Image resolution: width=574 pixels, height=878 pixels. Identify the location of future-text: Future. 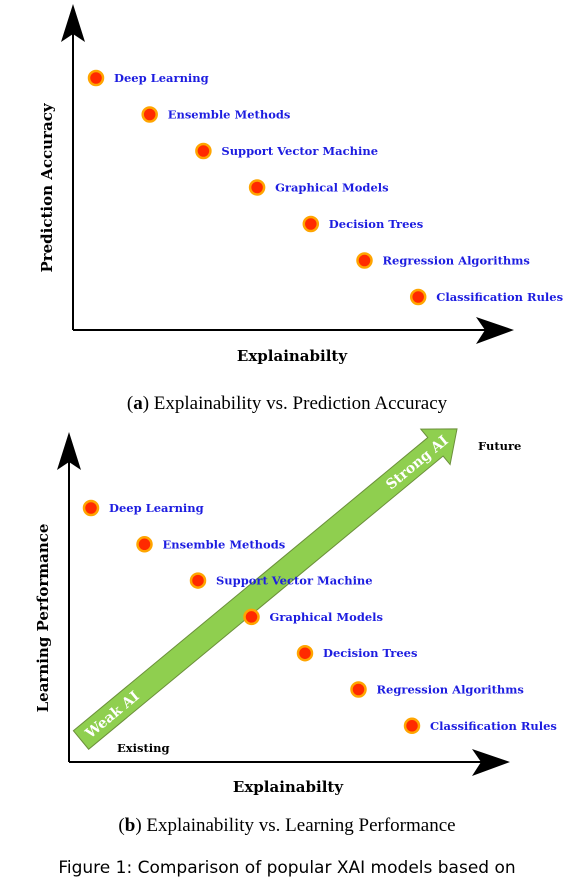
(499, 446).